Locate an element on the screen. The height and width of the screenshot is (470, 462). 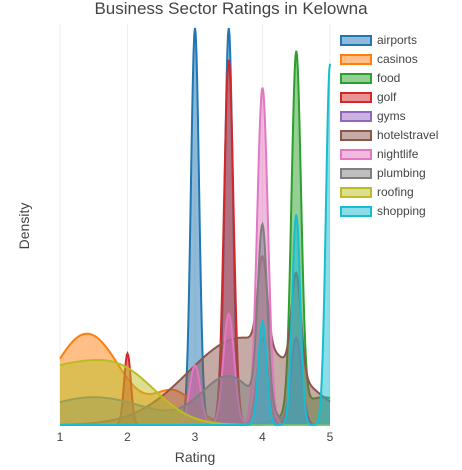
legend-item-food: food is located at coordinates (370, 78).